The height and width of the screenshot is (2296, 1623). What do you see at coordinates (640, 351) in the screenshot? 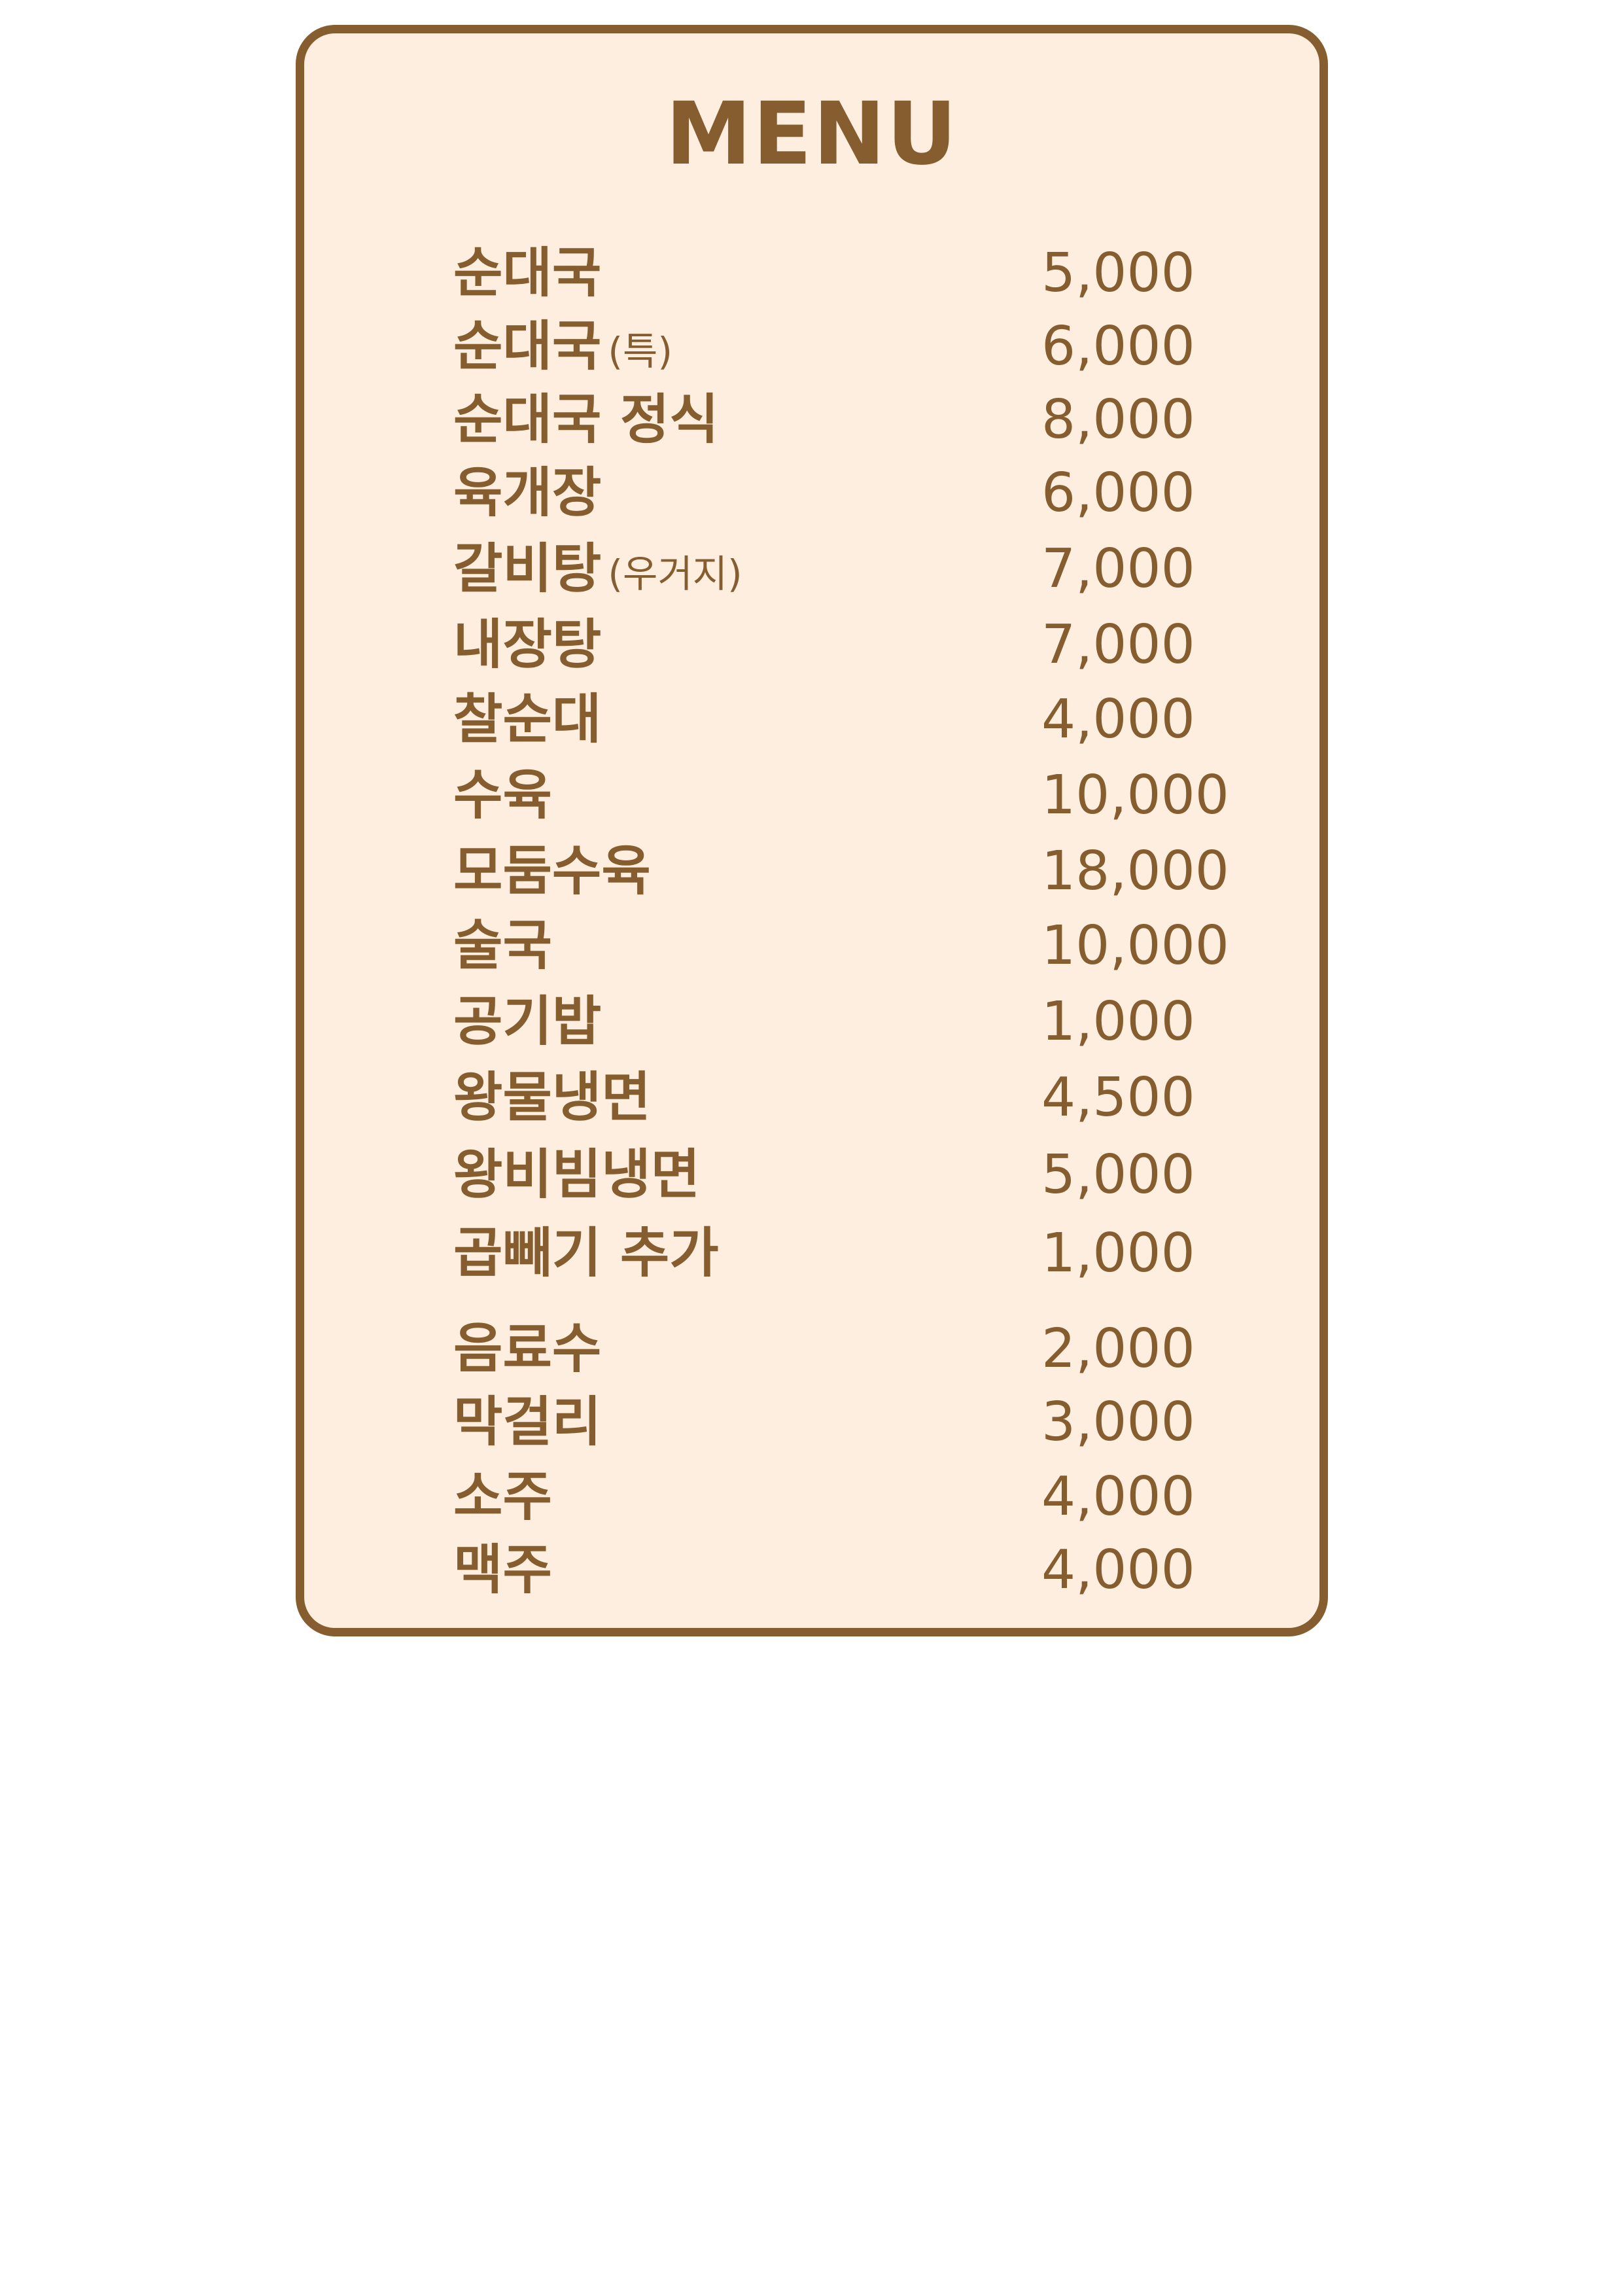
I see `menu-item-note: (특)` at bounding box center [640, 351].